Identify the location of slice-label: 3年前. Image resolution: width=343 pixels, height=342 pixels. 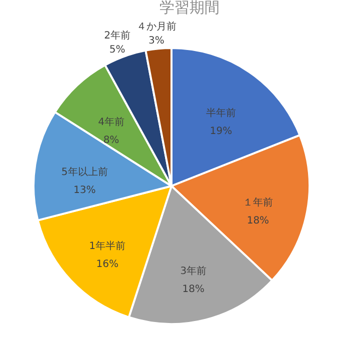
(193, 271).